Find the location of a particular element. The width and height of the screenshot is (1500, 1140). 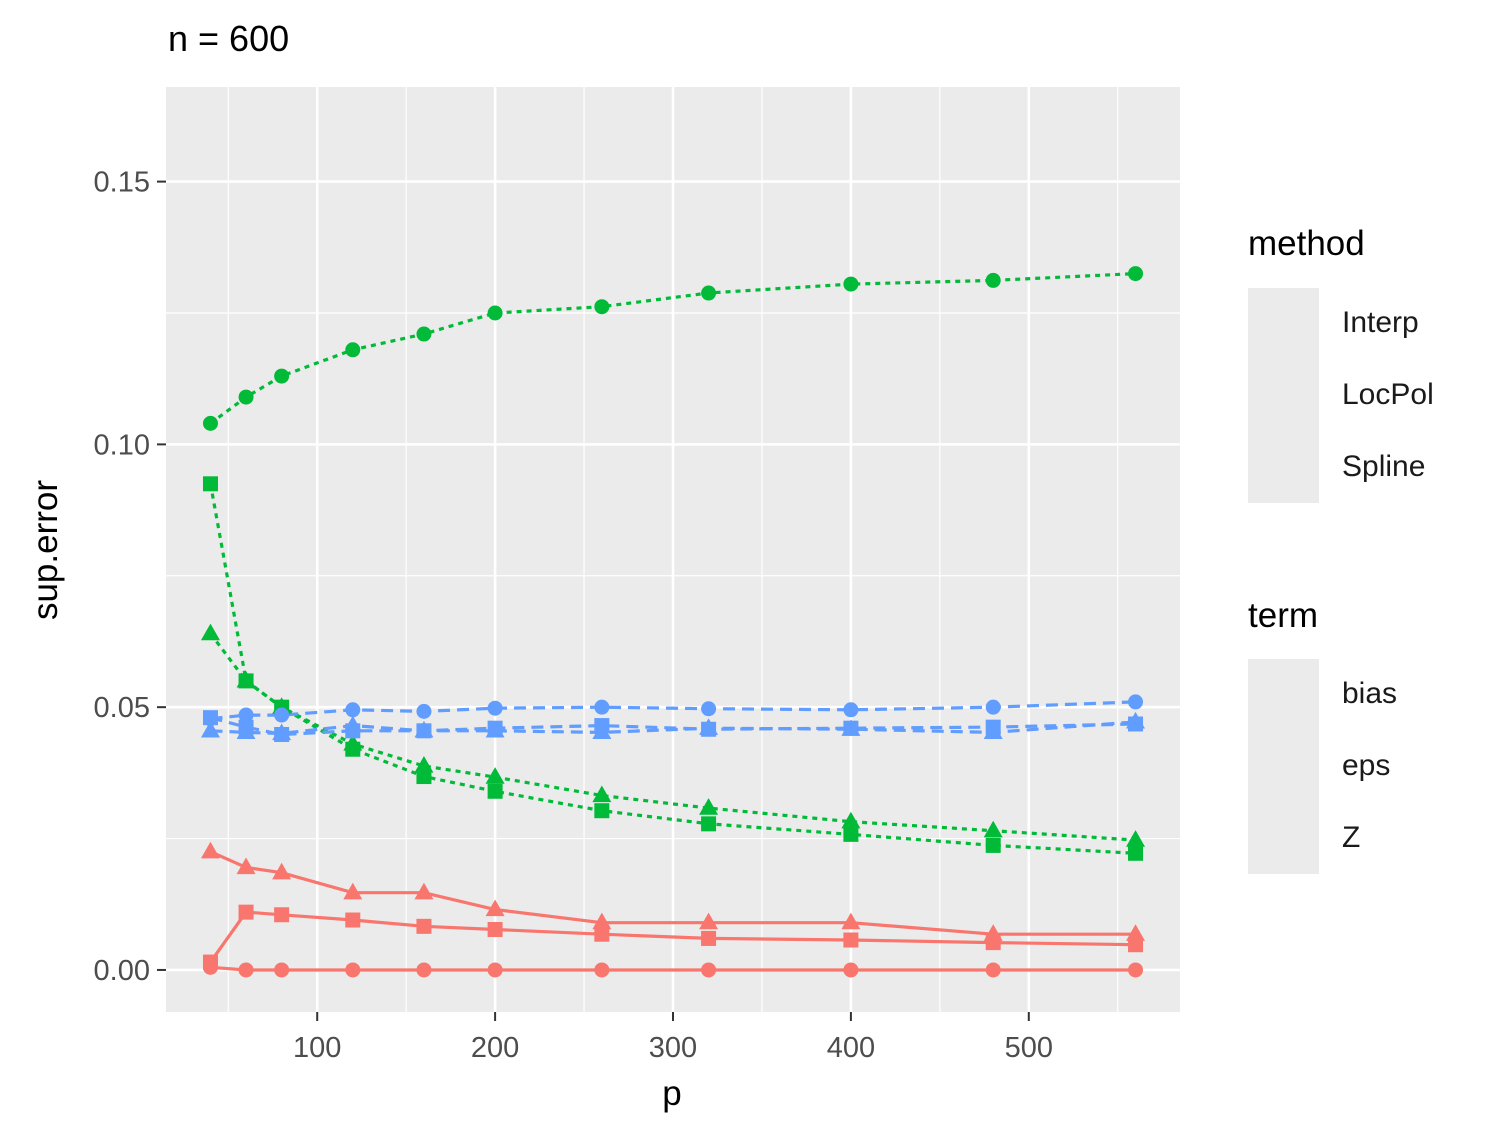

data-point-z-locpol is located at coordinates (210, 729).